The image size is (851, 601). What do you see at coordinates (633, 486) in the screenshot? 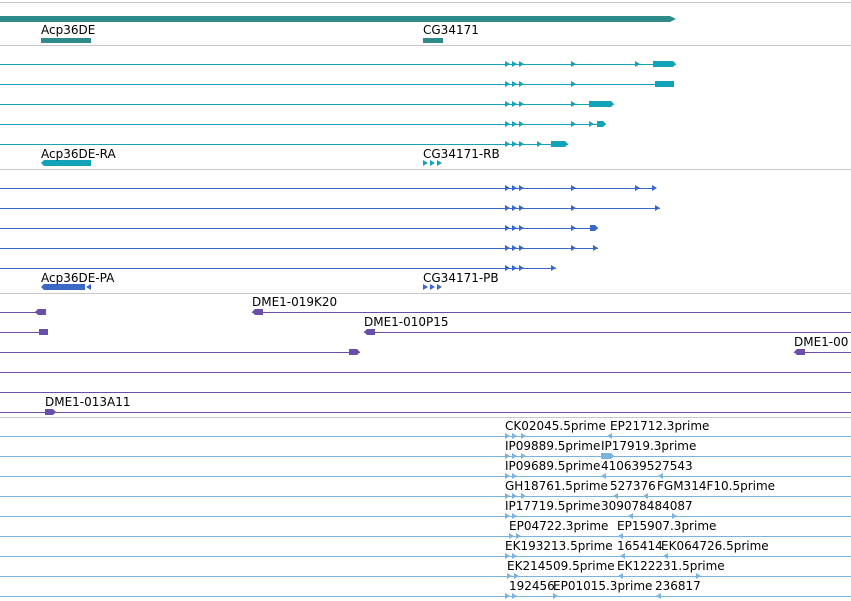
I see `est-label: 527376` at bounding box center [633, 486].